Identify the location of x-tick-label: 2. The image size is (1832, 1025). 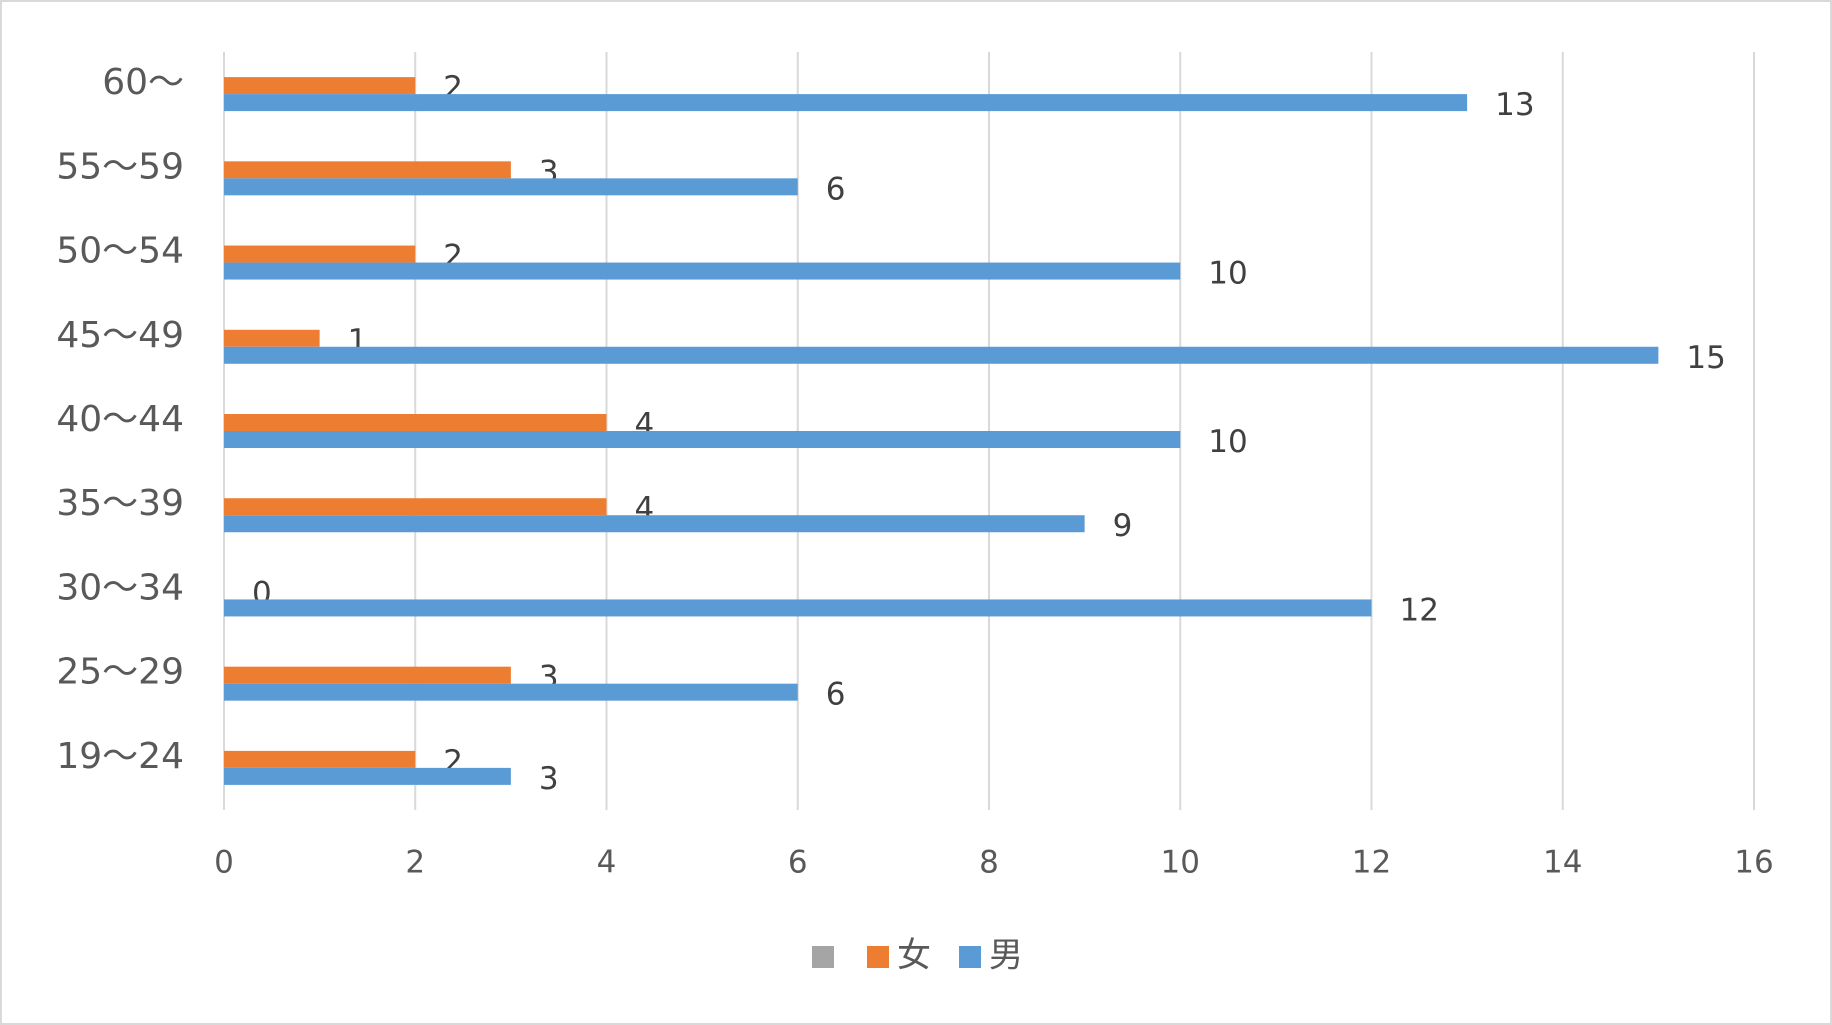
(415, 863).